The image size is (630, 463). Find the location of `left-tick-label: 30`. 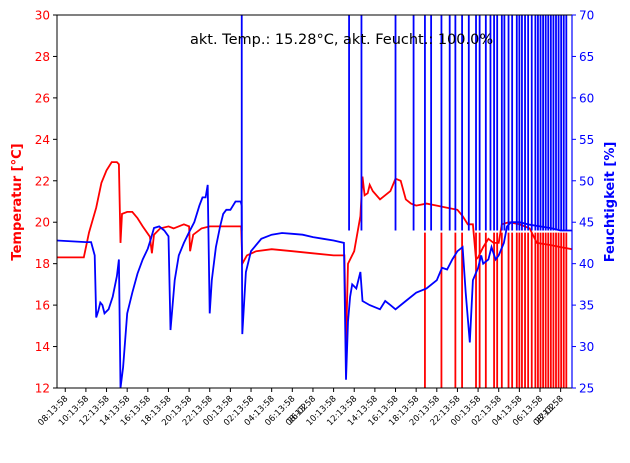

left-tick-label: 30 is located at coordinates (42, 16).